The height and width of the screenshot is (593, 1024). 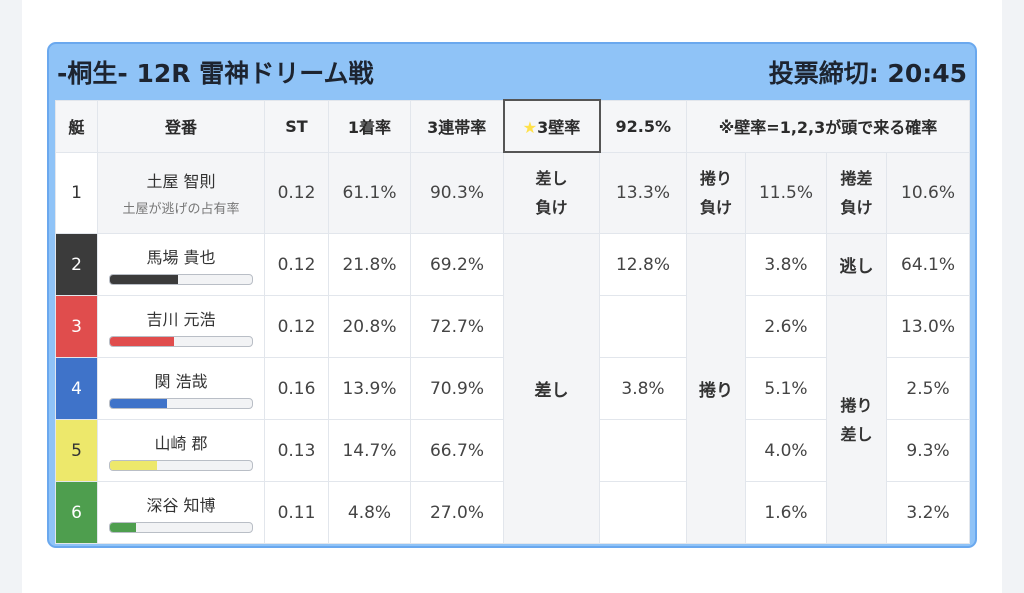 I want to click on kabe-rate-note: ※壁率=1,2,3が頭で来る確率, so click(x=828, y=126).